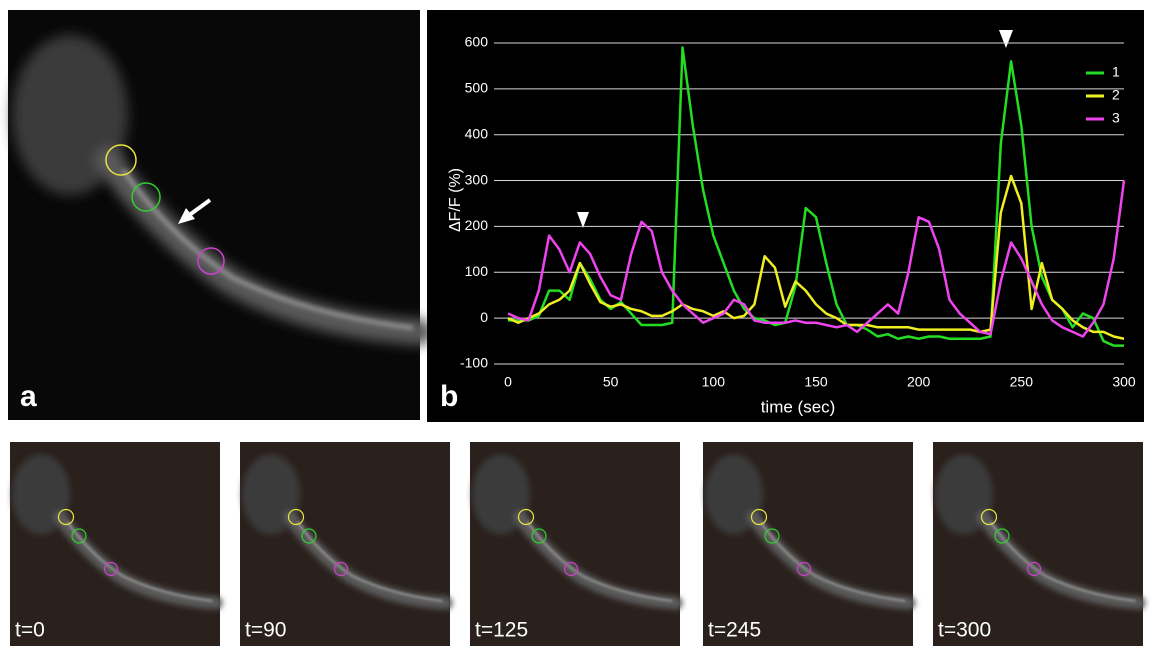 The image size is (1152, 646). I want to click on frame-label: t=245, so click(734, 630).